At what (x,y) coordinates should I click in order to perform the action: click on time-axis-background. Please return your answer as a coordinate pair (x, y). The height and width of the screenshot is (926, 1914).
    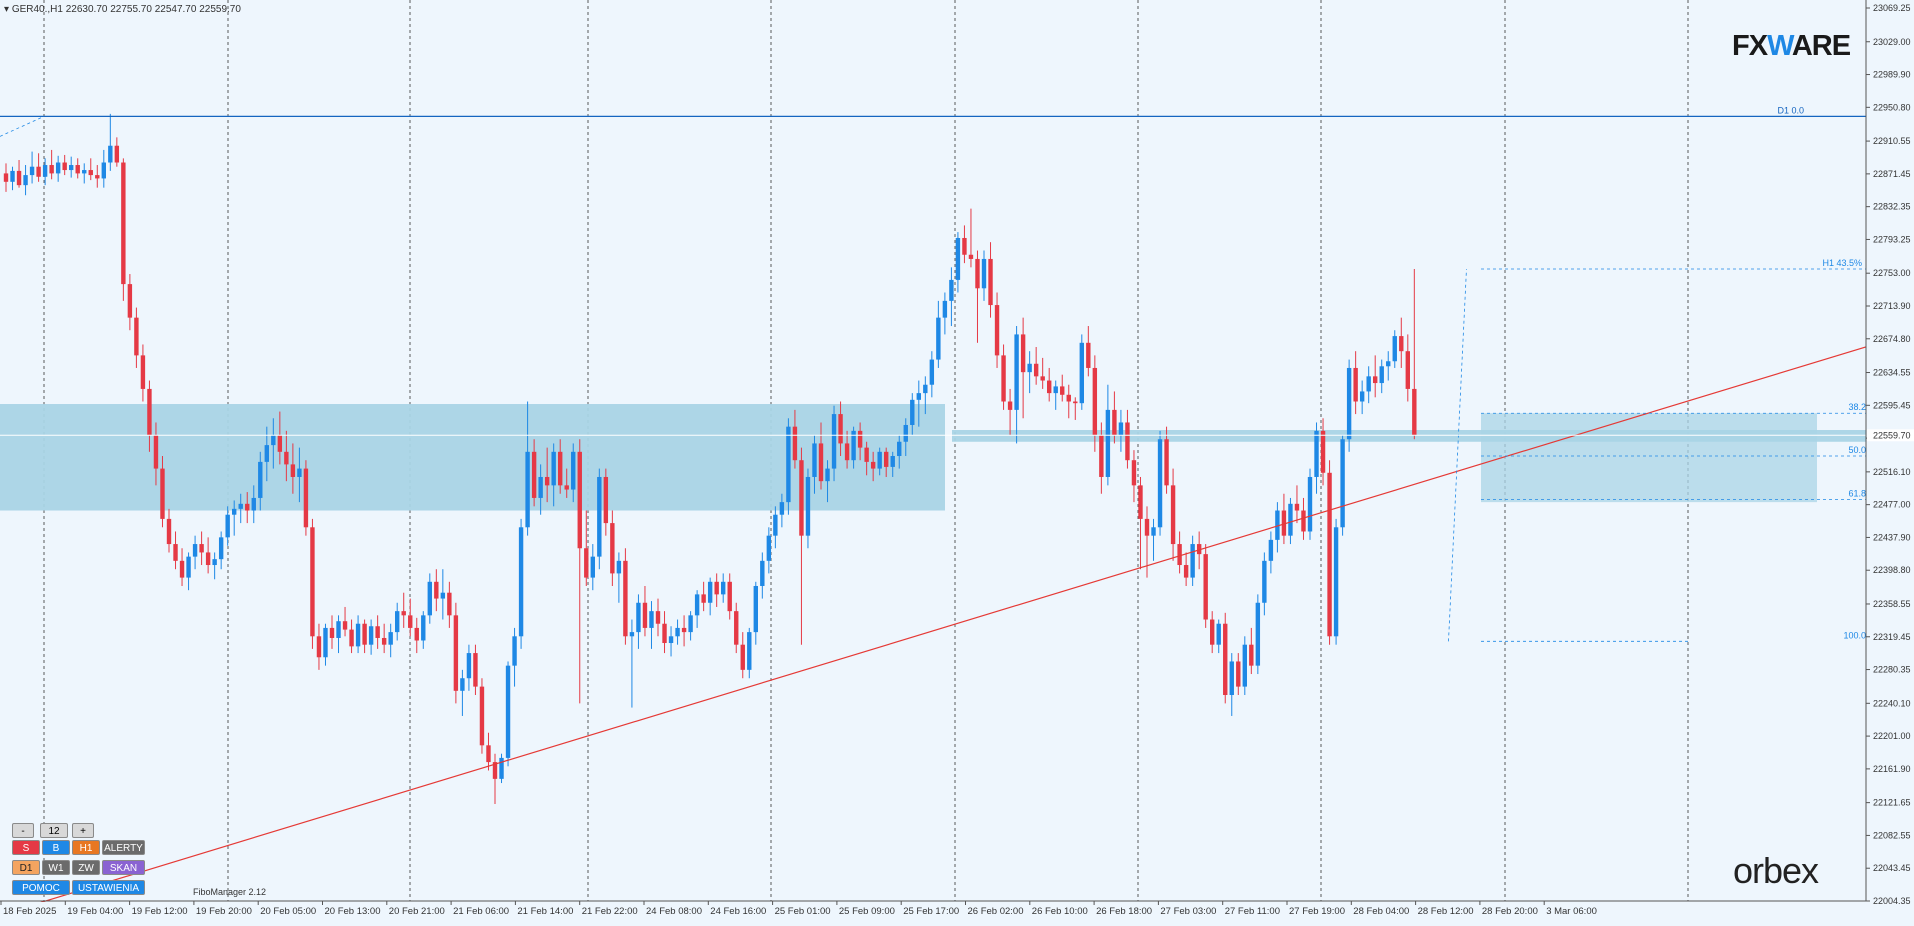
    Looking at the image, I should click on (933, 911).